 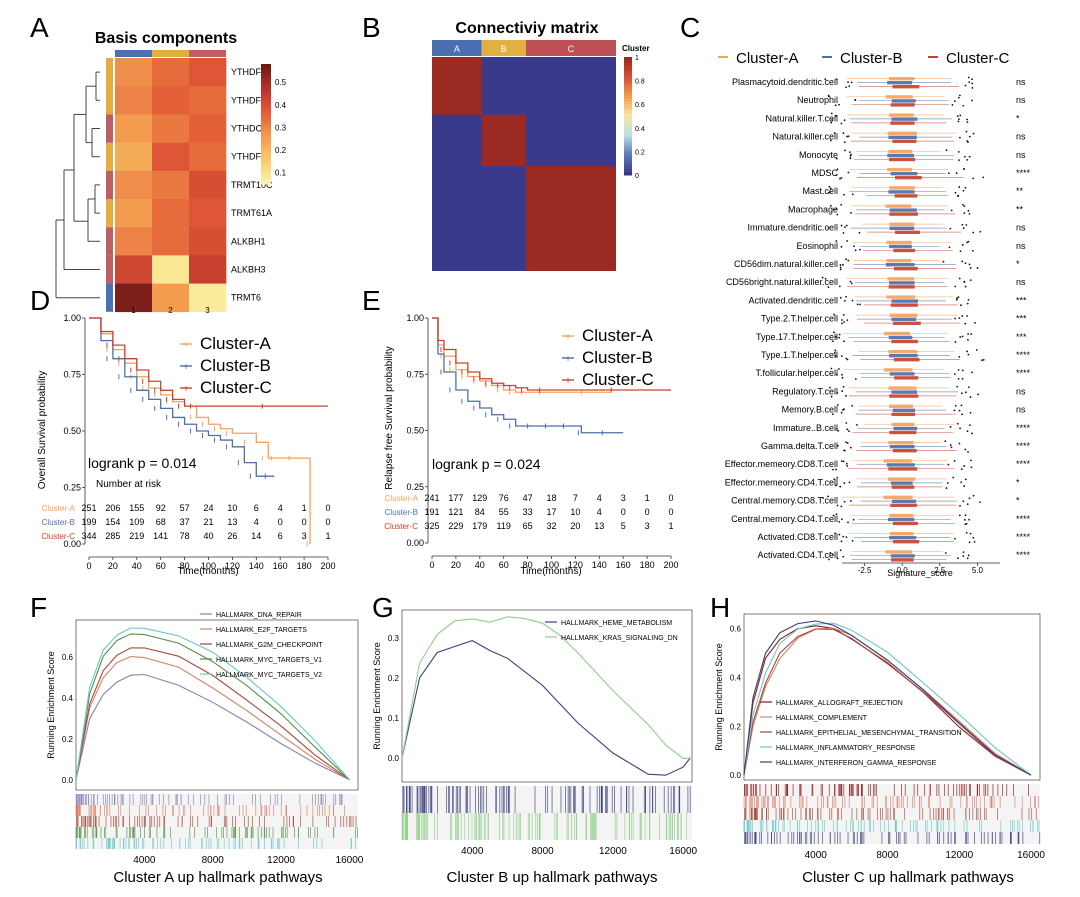 I want to click on panel-e-ylabel: Relapse free Survival probability, so click(x=389, y=417).